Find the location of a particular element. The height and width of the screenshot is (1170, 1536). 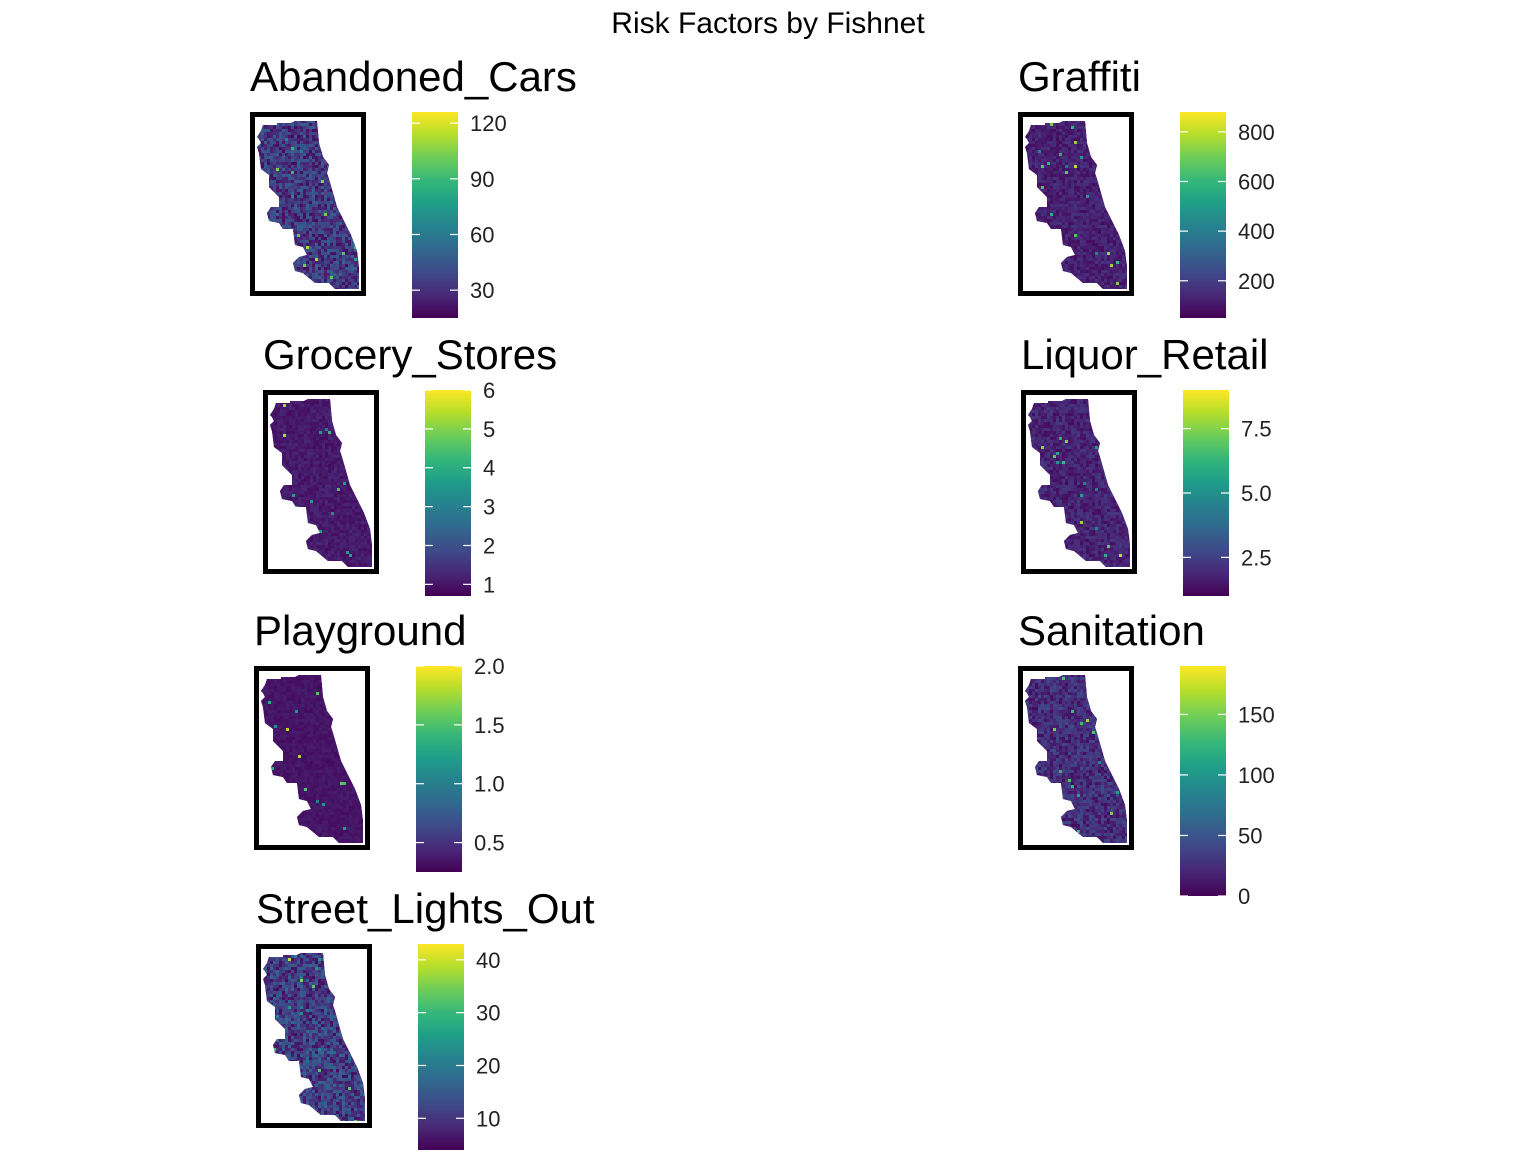

legend-tick-label: 60 is located at coordinates (482, 234).